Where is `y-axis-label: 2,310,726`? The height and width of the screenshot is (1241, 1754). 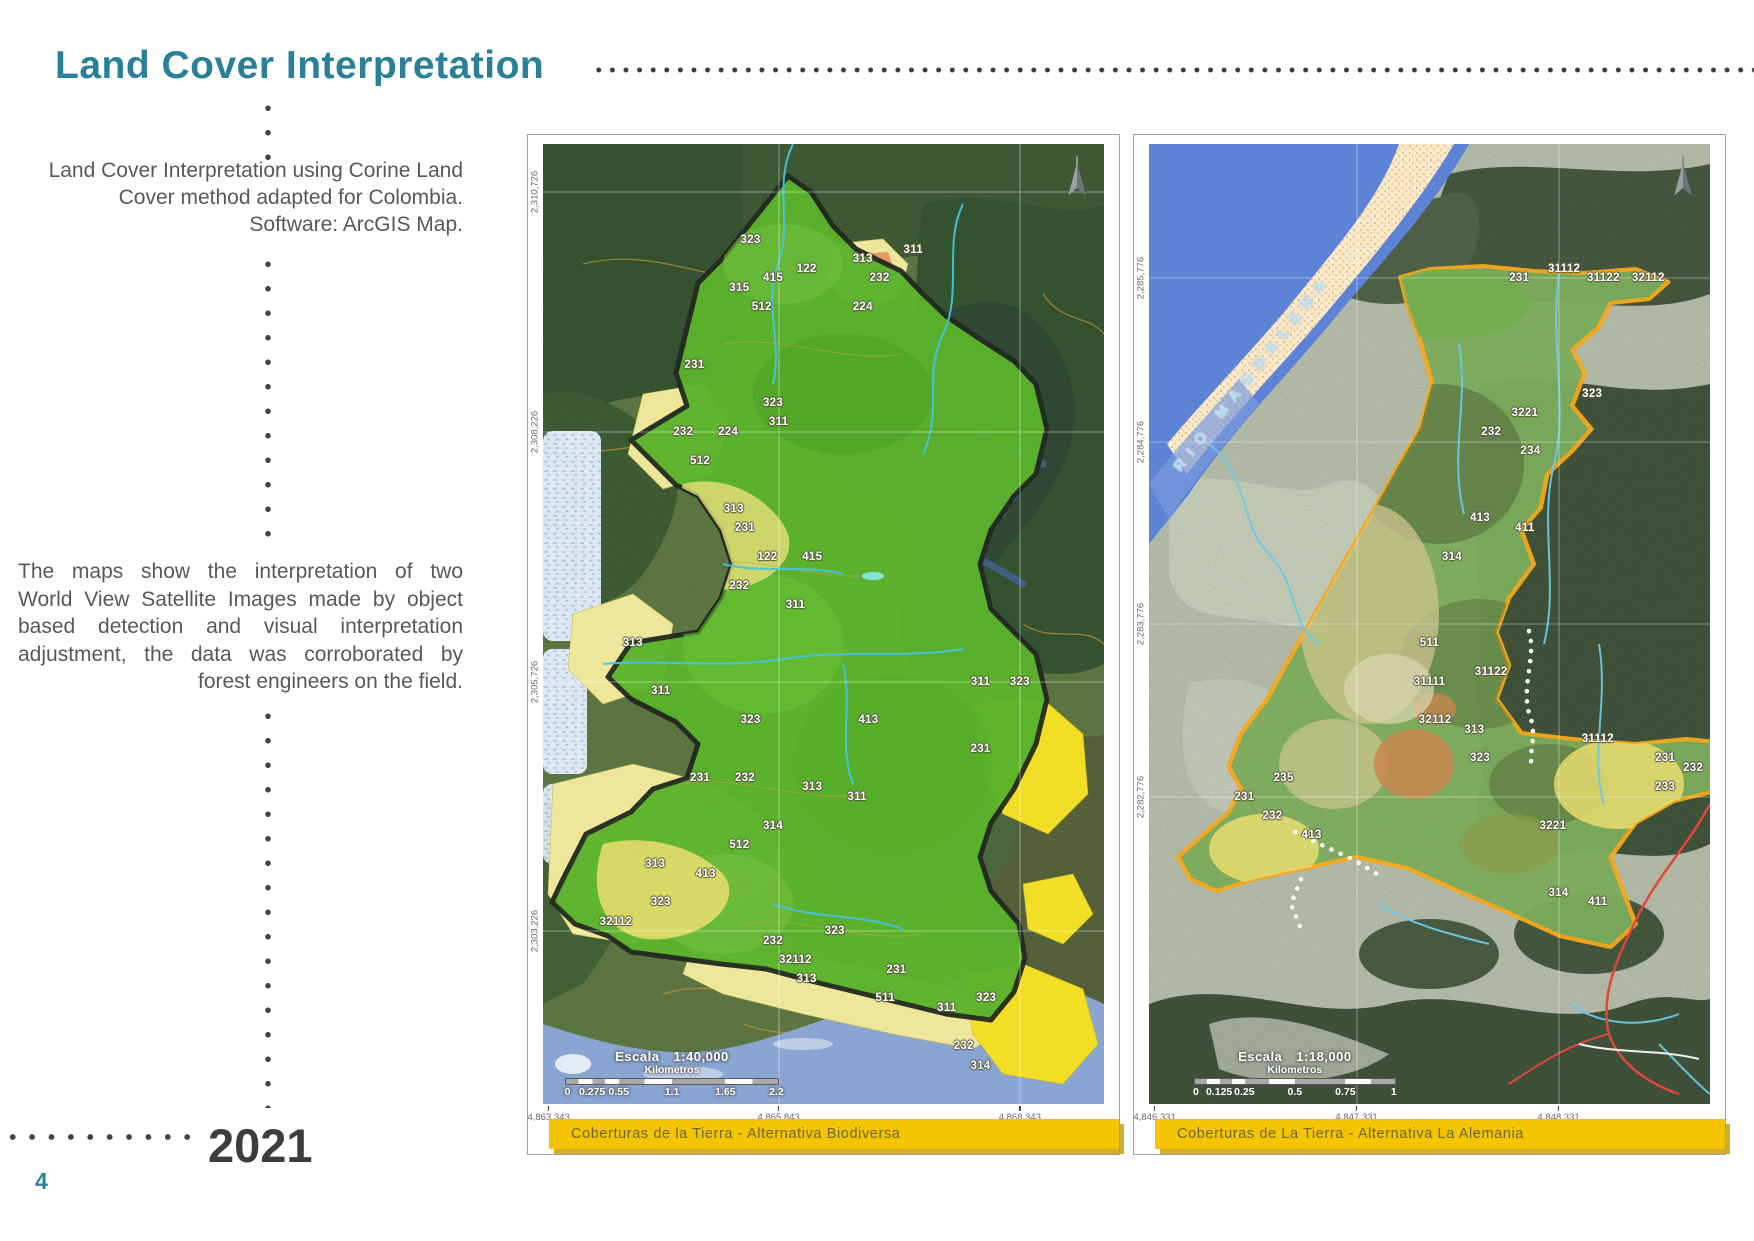
y-axis-label: 2,310,726 is located at coordinates (535, 192).